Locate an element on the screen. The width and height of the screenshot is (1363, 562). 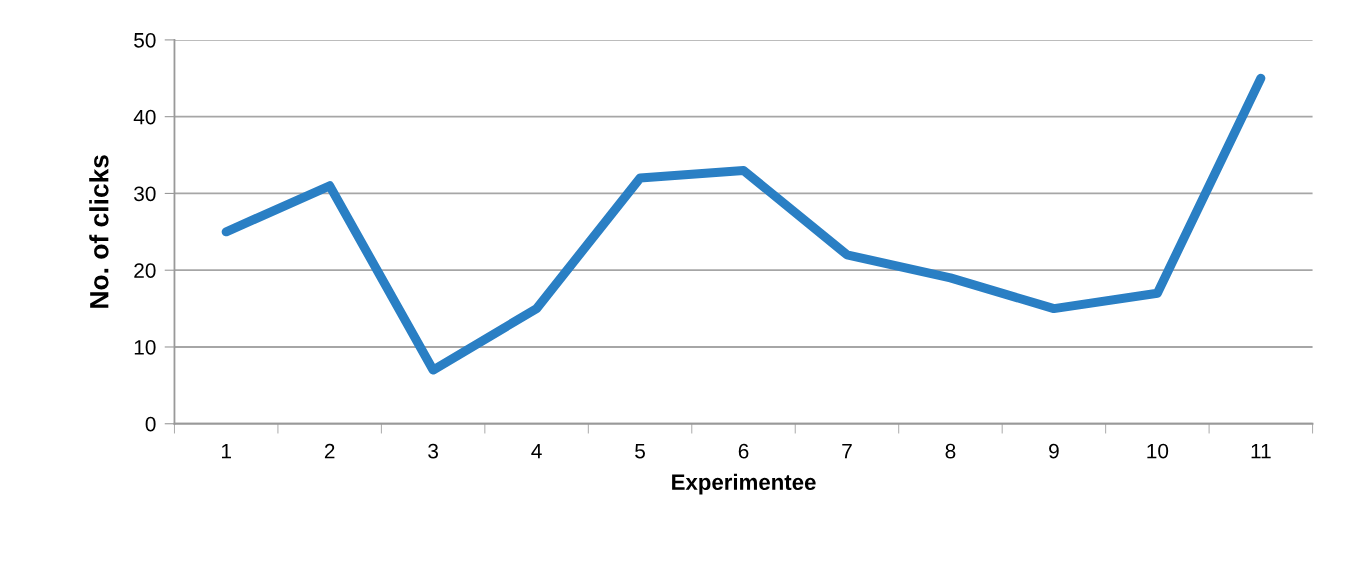
y-tick-label: 0 is located at coordinates (150, 424).